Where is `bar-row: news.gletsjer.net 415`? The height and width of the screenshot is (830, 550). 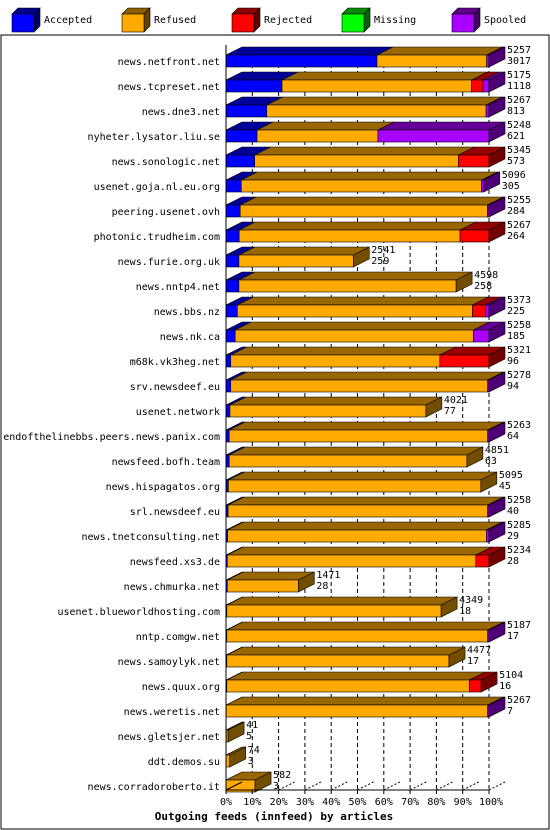
bar-row: news.gletsjer.net 415 is located at coordinates (188, 731).